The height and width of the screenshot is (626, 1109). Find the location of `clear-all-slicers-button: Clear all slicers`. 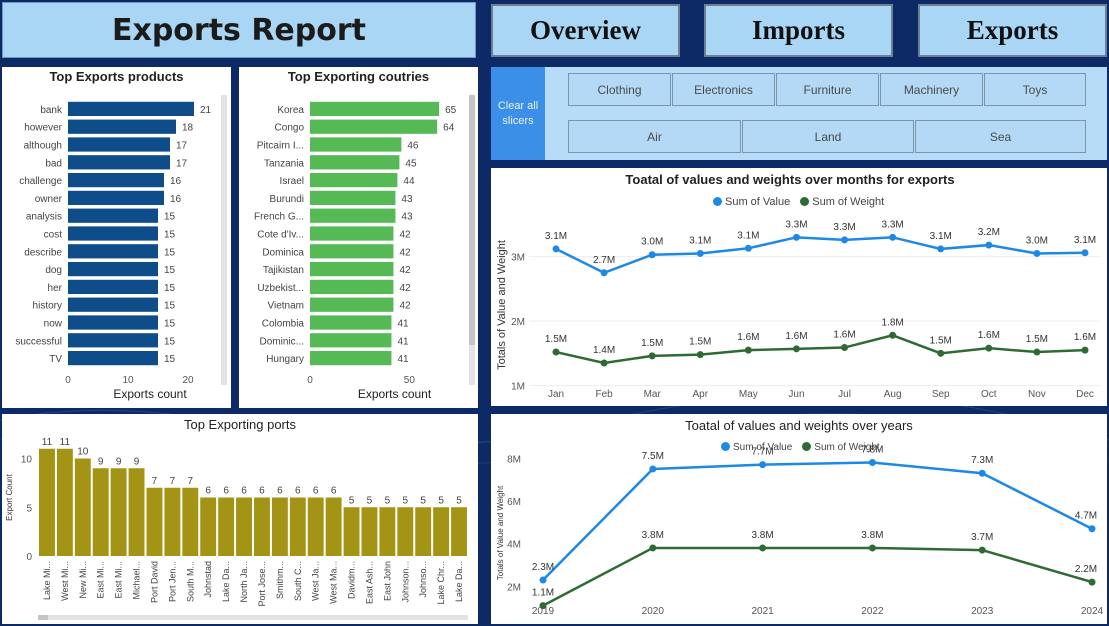

clear-all-slicers-button: Clear all slicers is located at coordinates (518, 113).